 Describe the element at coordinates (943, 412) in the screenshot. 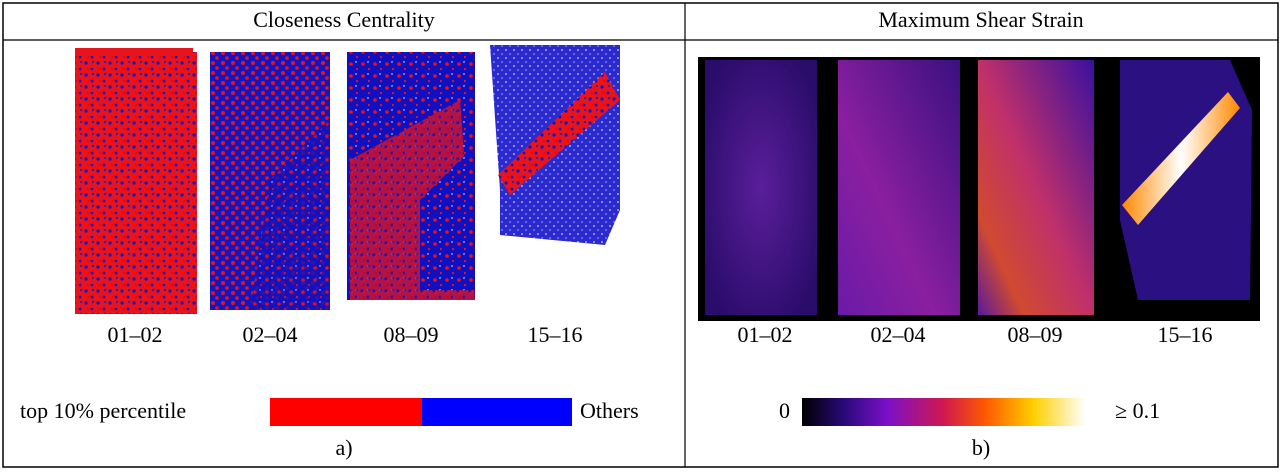

I see `colorbar` at that location.